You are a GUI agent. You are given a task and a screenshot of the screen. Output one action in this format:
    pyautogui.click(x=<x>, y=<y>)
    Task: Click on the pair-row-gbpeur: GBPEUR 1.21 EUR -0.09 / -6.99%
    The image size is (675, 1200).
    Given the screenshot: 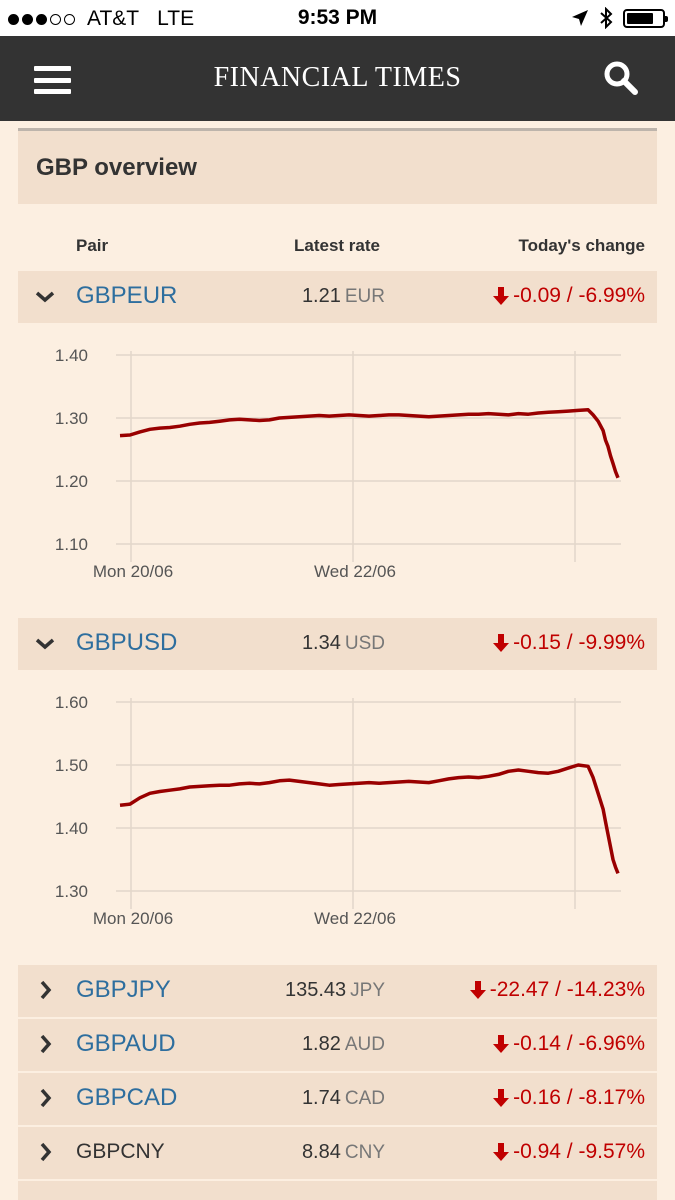 What is the action you would take?
    pyautogui.click(x=337, y=297)
    